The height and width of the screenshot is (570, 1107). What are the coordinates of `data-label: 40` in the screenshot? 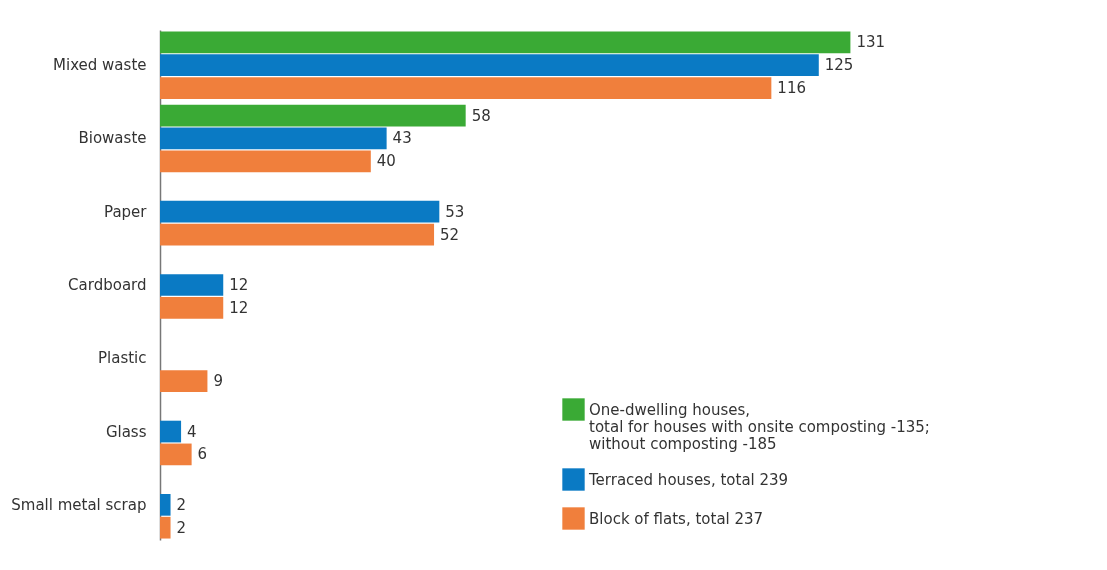 It's located at (386, 161).